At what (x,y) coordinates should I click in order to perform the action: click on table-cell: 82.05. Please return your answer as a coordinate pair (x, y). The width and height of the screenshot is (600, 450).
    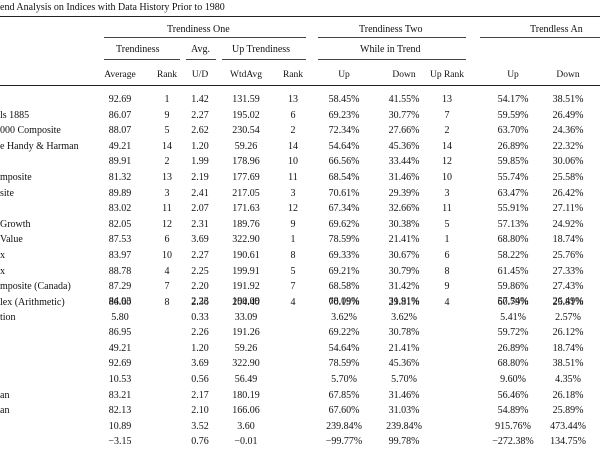
    Looking at the image, I should click on (120, 224).